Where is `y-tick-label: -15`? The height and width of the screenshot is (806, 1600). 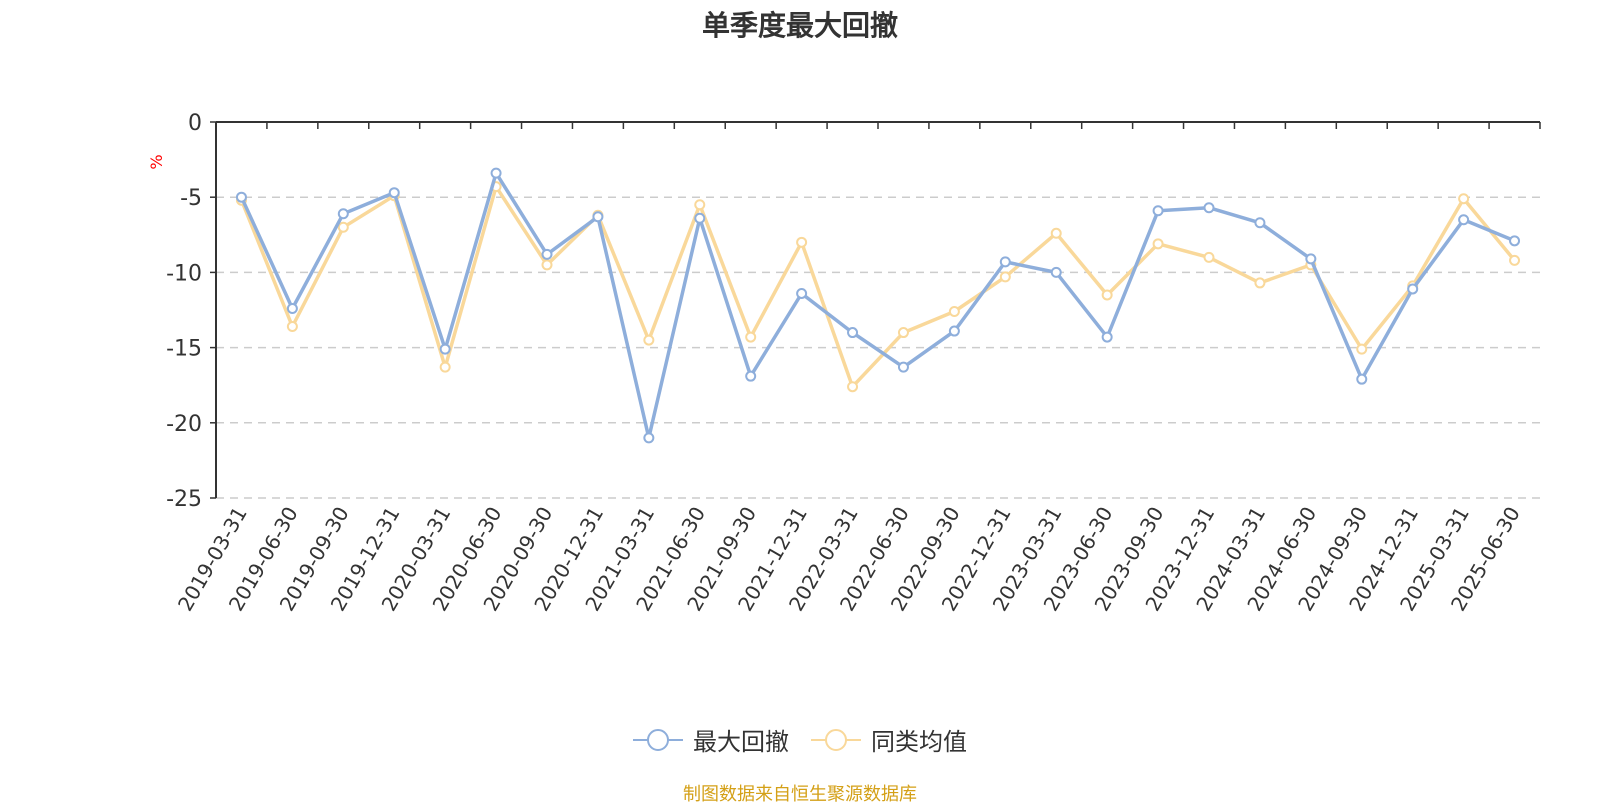
y-tick-label: -15 is located at coordinates (184, 349).